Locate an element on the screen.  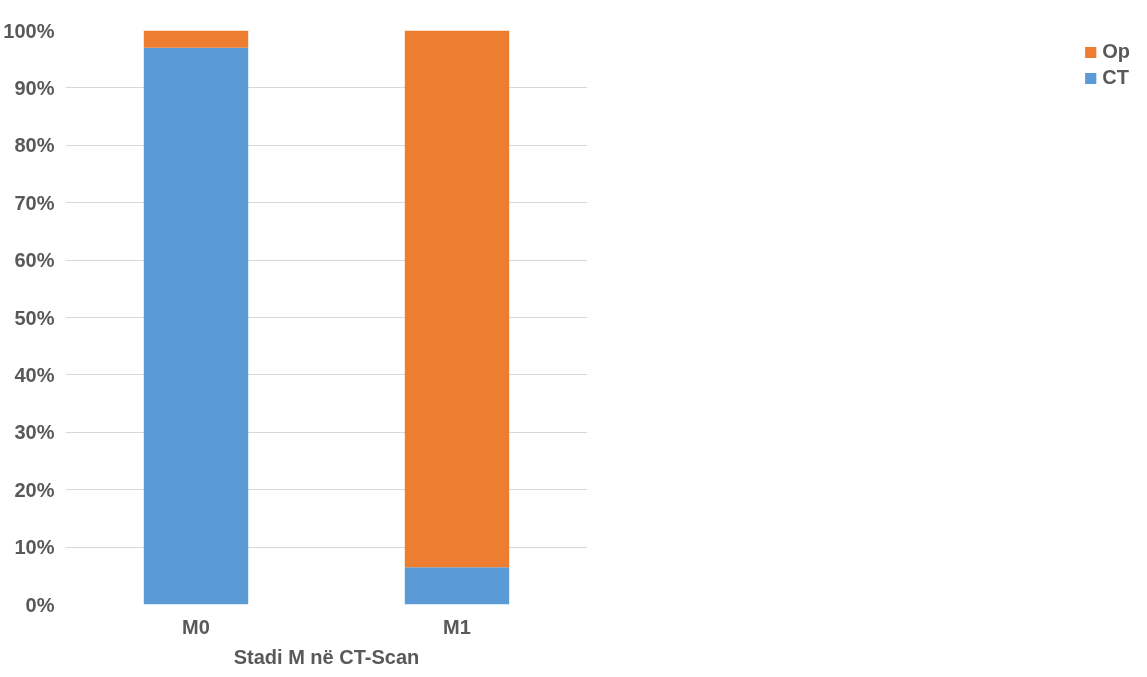
x-tick-label: M0 is located at coordinates (196, 626).